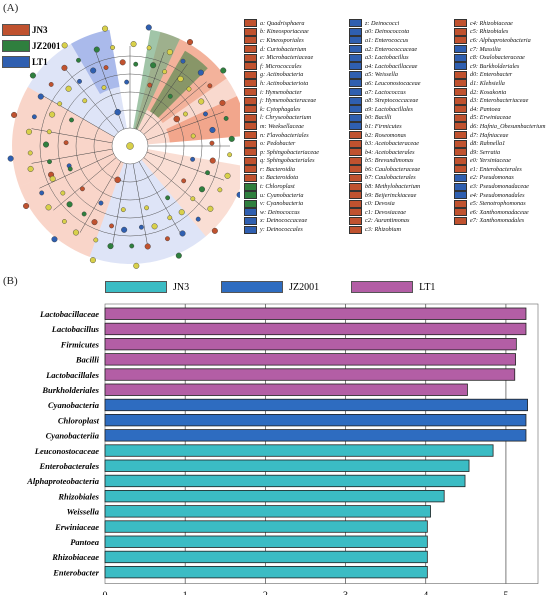  I want to click on key-item: b0: Bacilli, so click(399, 118).